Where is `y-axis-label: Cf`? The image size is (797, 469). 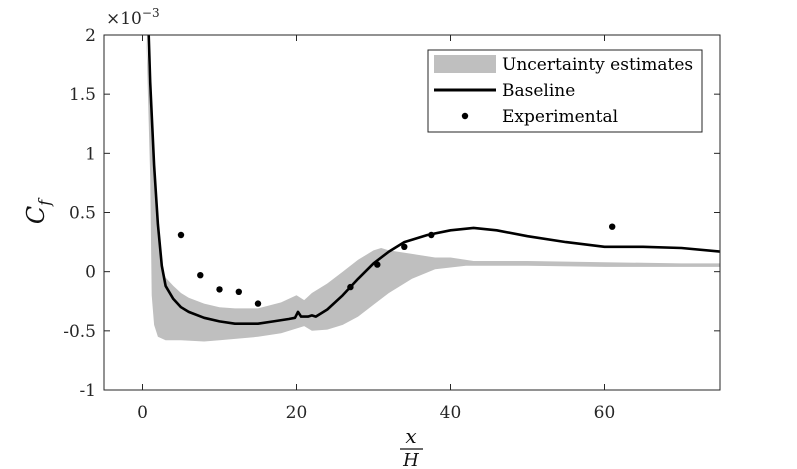
y-axis-label: Cf is located at coordinates (38, 210).